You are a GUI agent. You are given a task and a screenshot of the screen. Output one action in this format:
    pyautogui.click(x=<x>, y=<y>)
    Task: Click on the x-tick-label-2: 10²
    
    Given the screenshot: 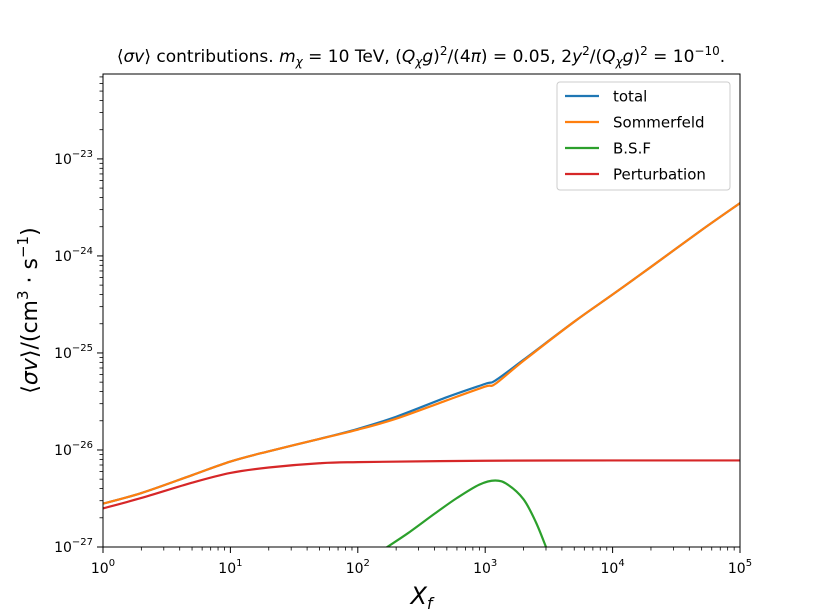 What is the action you would take?
    pyautogui.click(x=358, y=567)
    